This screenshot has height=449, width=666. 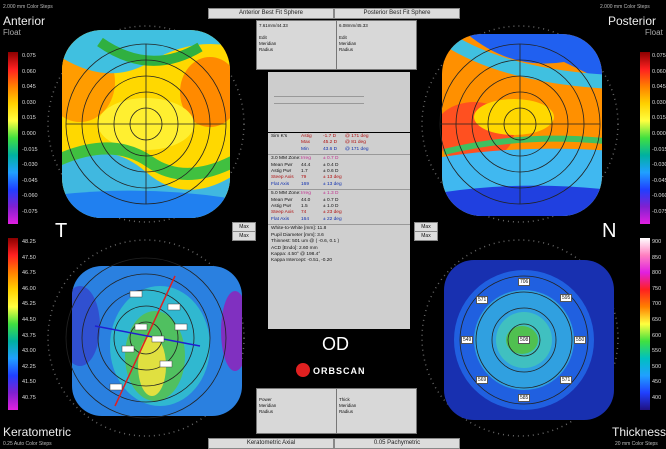 What do you see at coordinates (355, 143) in the screenshot?
I see `sim-k-max-axis: @ 81 deg` at bounding box center [355, 143].